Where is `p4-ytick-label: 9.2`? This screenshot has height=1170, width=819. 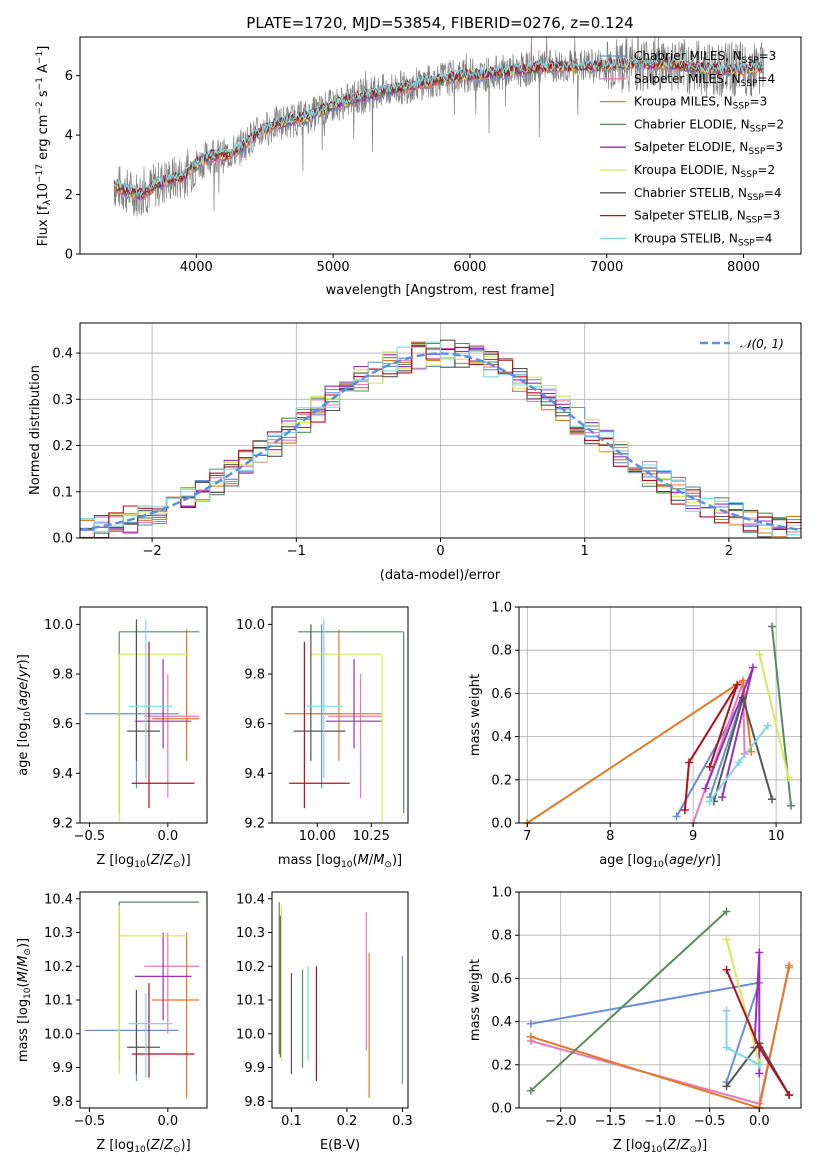 p4-ytick-label: 9.2 is located at coordinates (254, 824).